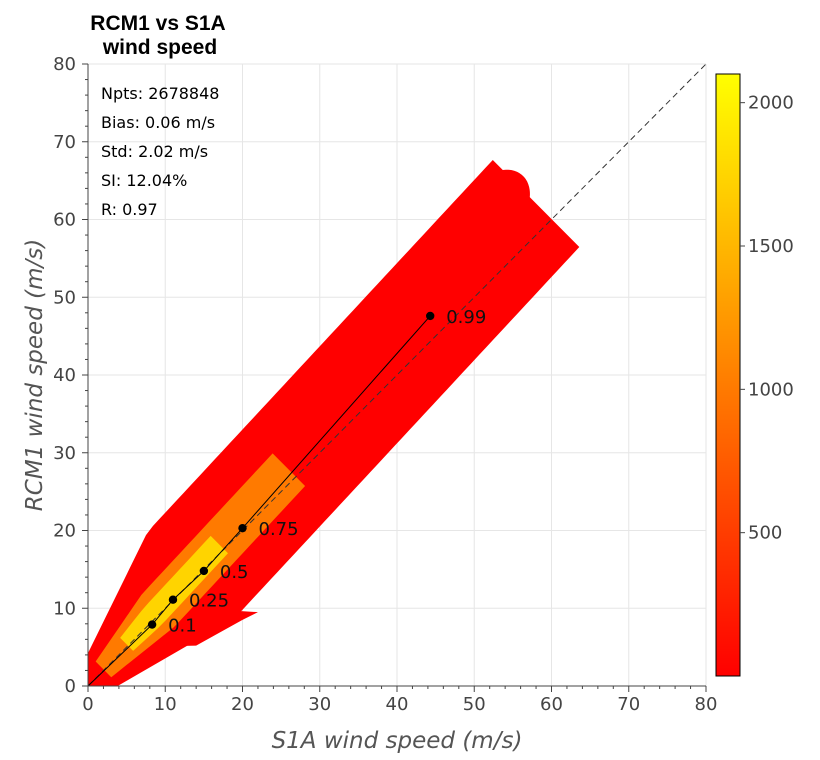  I want to click on quantile-label: 0.75, so click(279, 529).